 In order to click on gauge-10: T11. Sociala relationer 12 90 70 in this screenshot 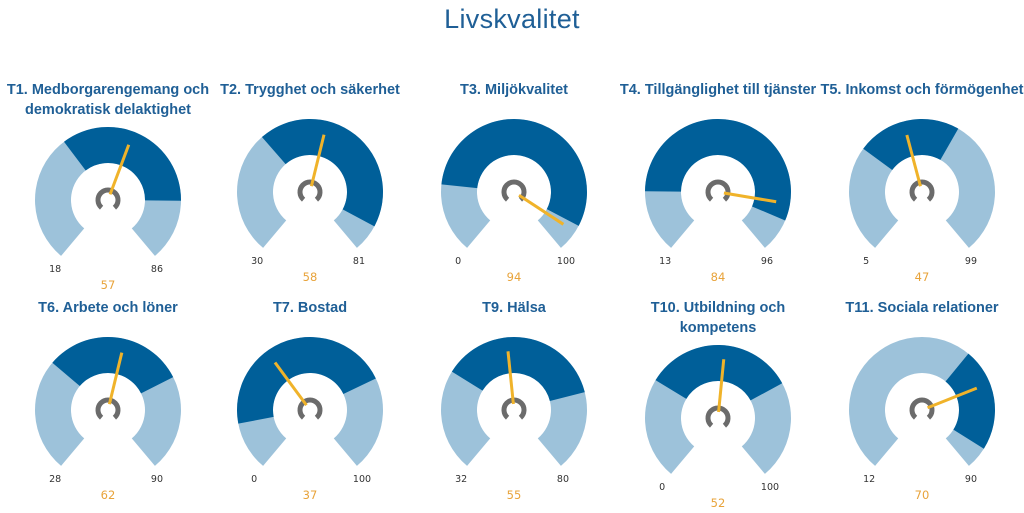, I will do `click(922, 405)`.